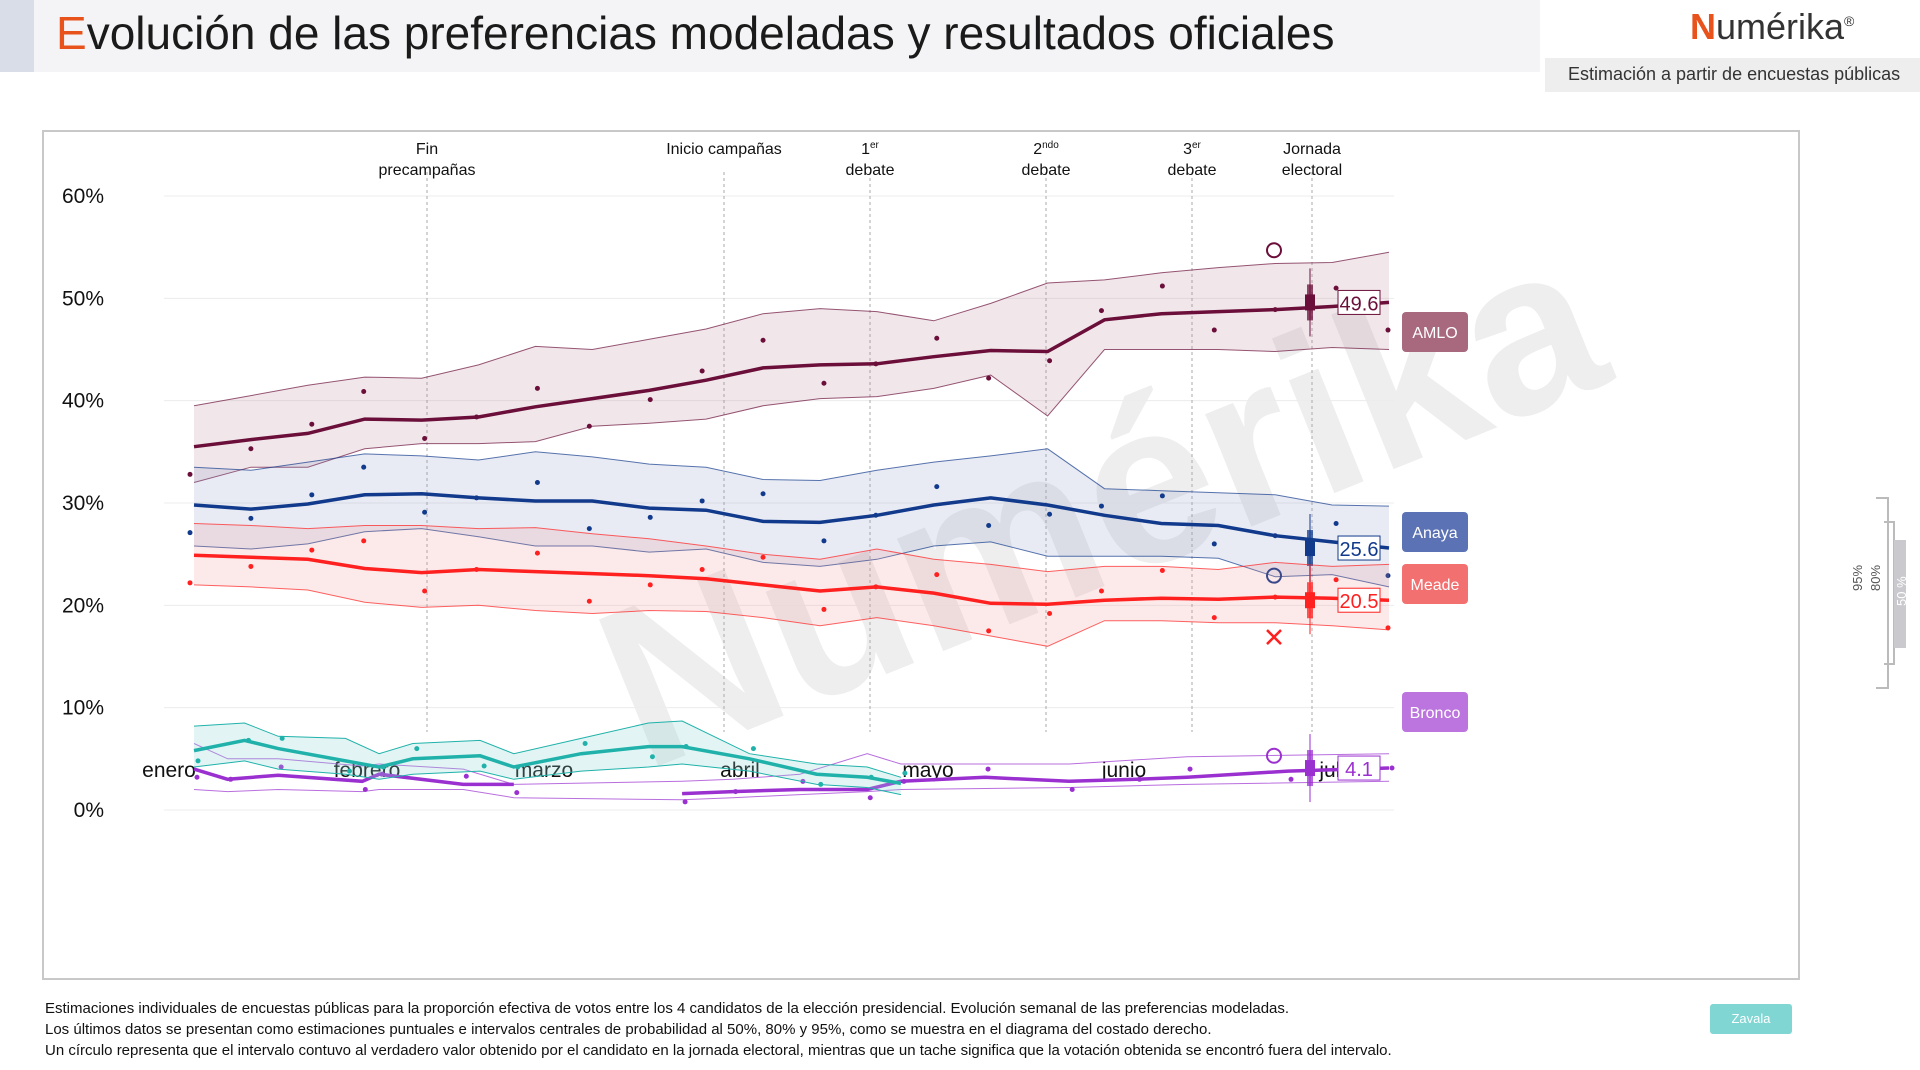 The height and width of the screenshot is (1070, 1920). Describe the element at coordinates (169, 770) in the screenshot. I see `month-label: enero` at that location.